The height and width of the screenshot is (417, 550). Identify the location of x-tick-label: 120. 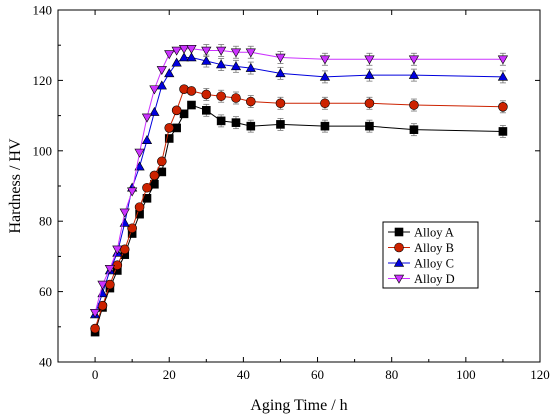
(540, 374).